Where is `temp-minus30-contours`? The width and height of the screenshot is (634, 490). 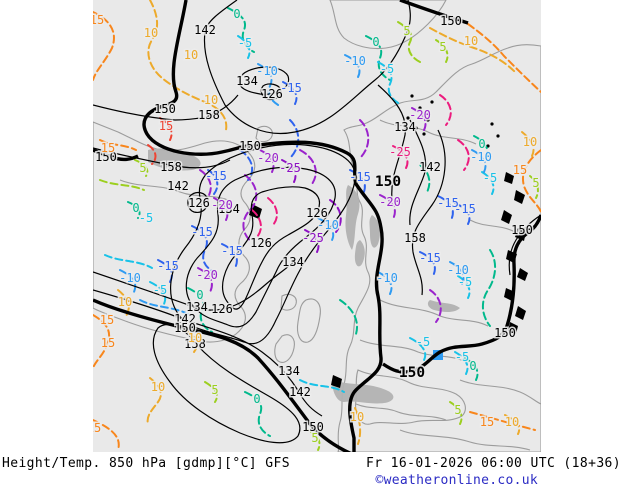
temp-minus30-contours is located at coordinates (360, 166).